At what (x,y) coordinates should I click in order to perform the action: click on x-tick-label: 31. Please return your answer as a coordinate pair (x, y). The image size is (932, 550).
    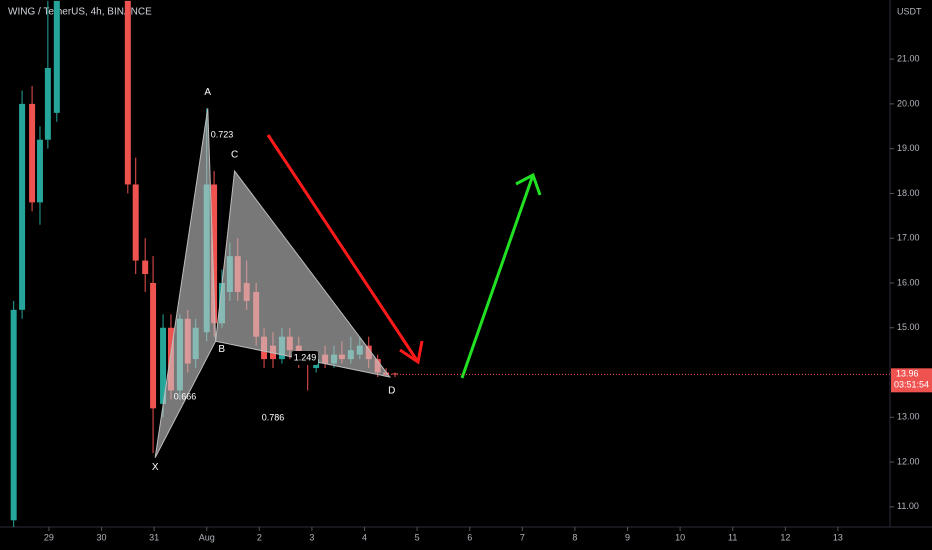
    Looking at the image, I should click on (154, 537).